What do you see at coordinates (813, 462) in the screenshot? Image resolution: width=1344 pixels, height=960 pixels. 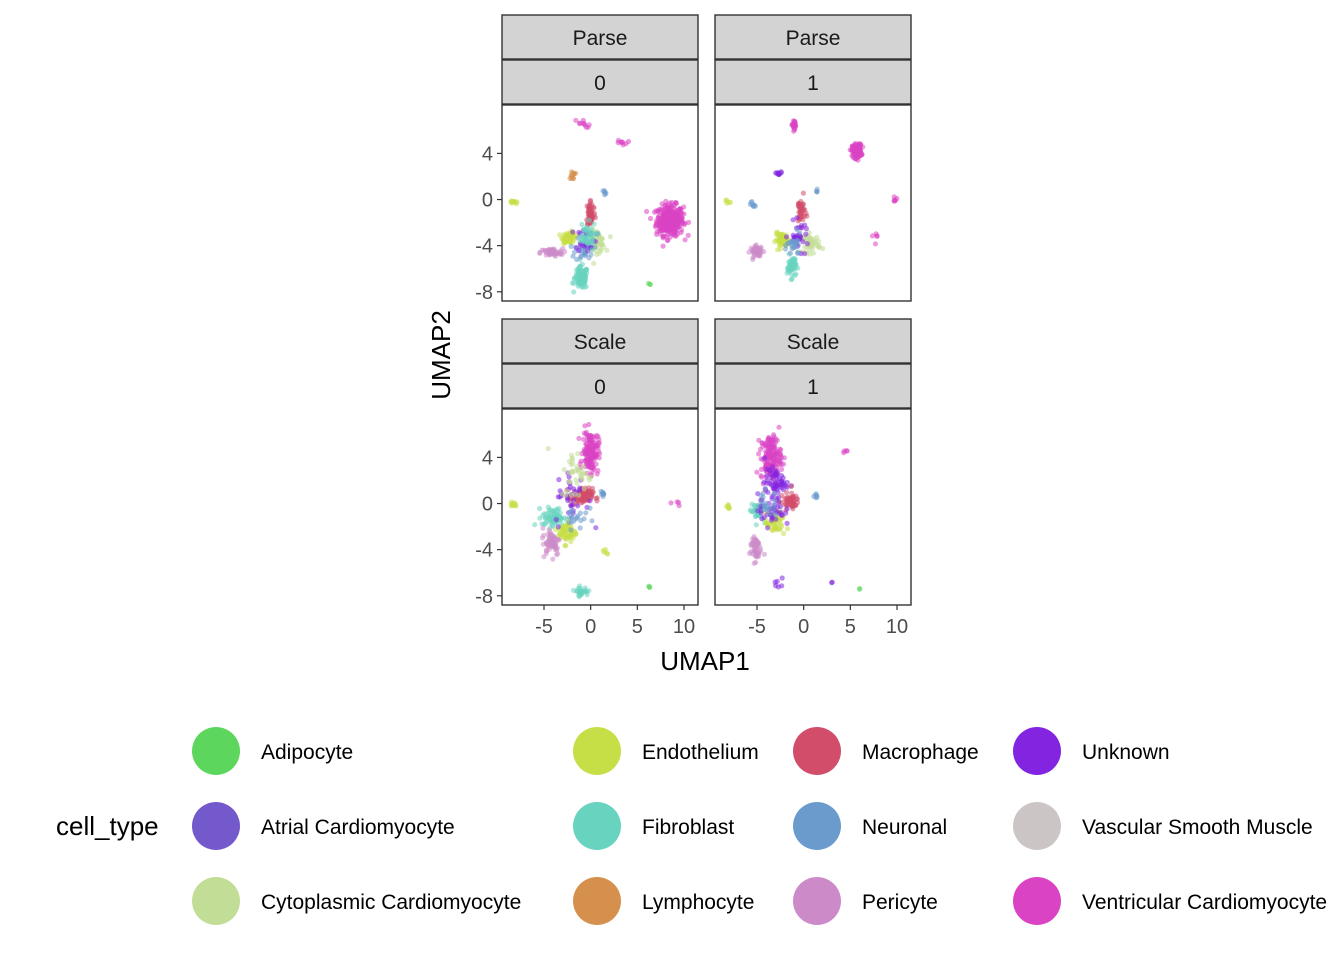 I see `facet-panel: Scale 1` at bounding box center [813, 462].